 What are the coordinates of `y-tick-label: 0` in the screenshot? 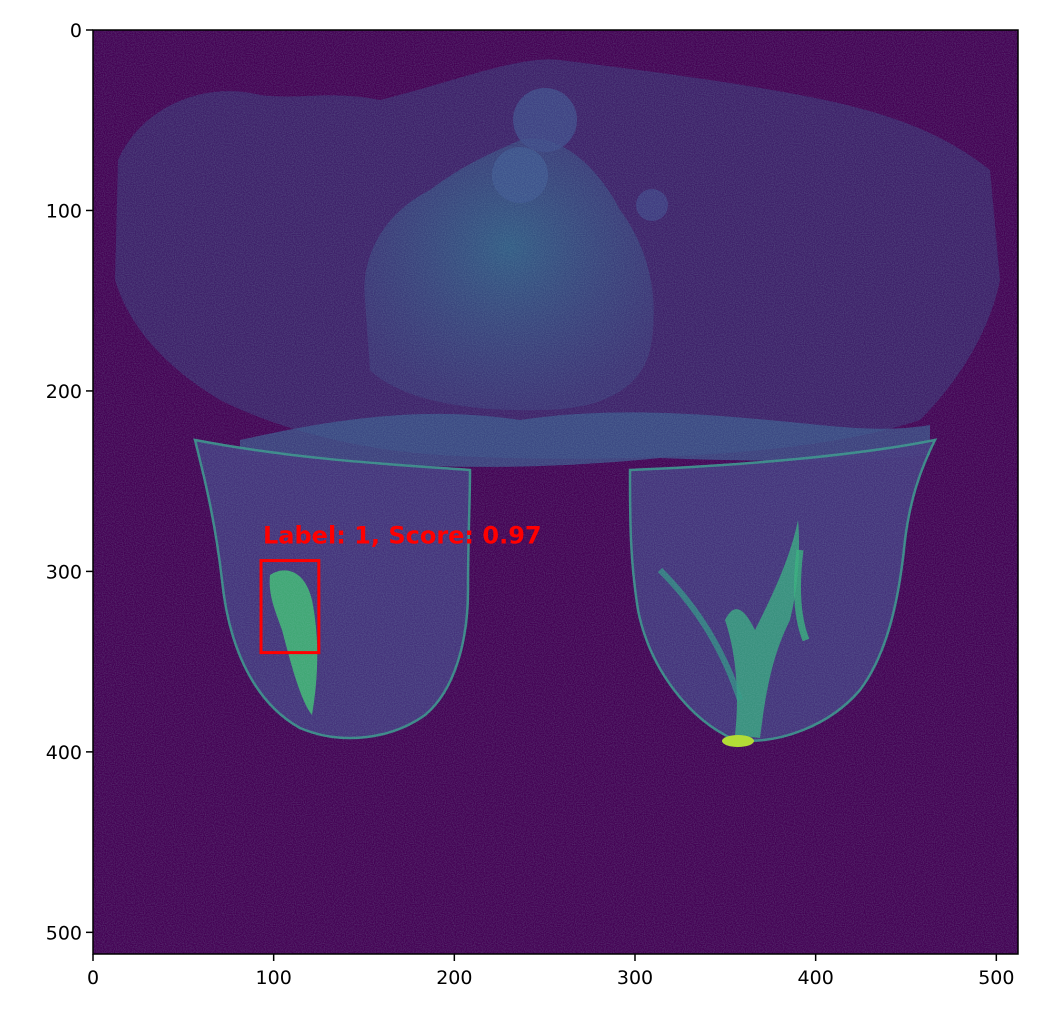 It's located at (76, 31).